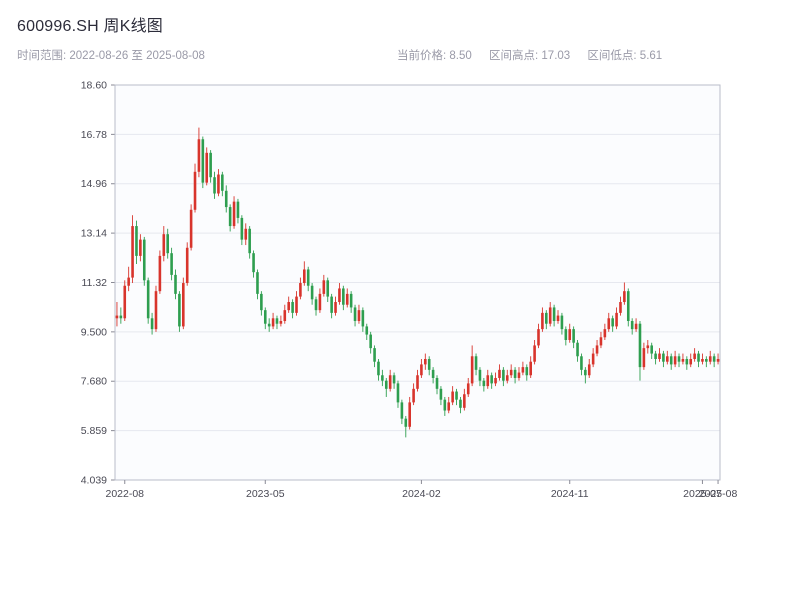 The height and width of the screenshot is (600, 800). I want to click on svg-text: 14.96, so click(94, 184).